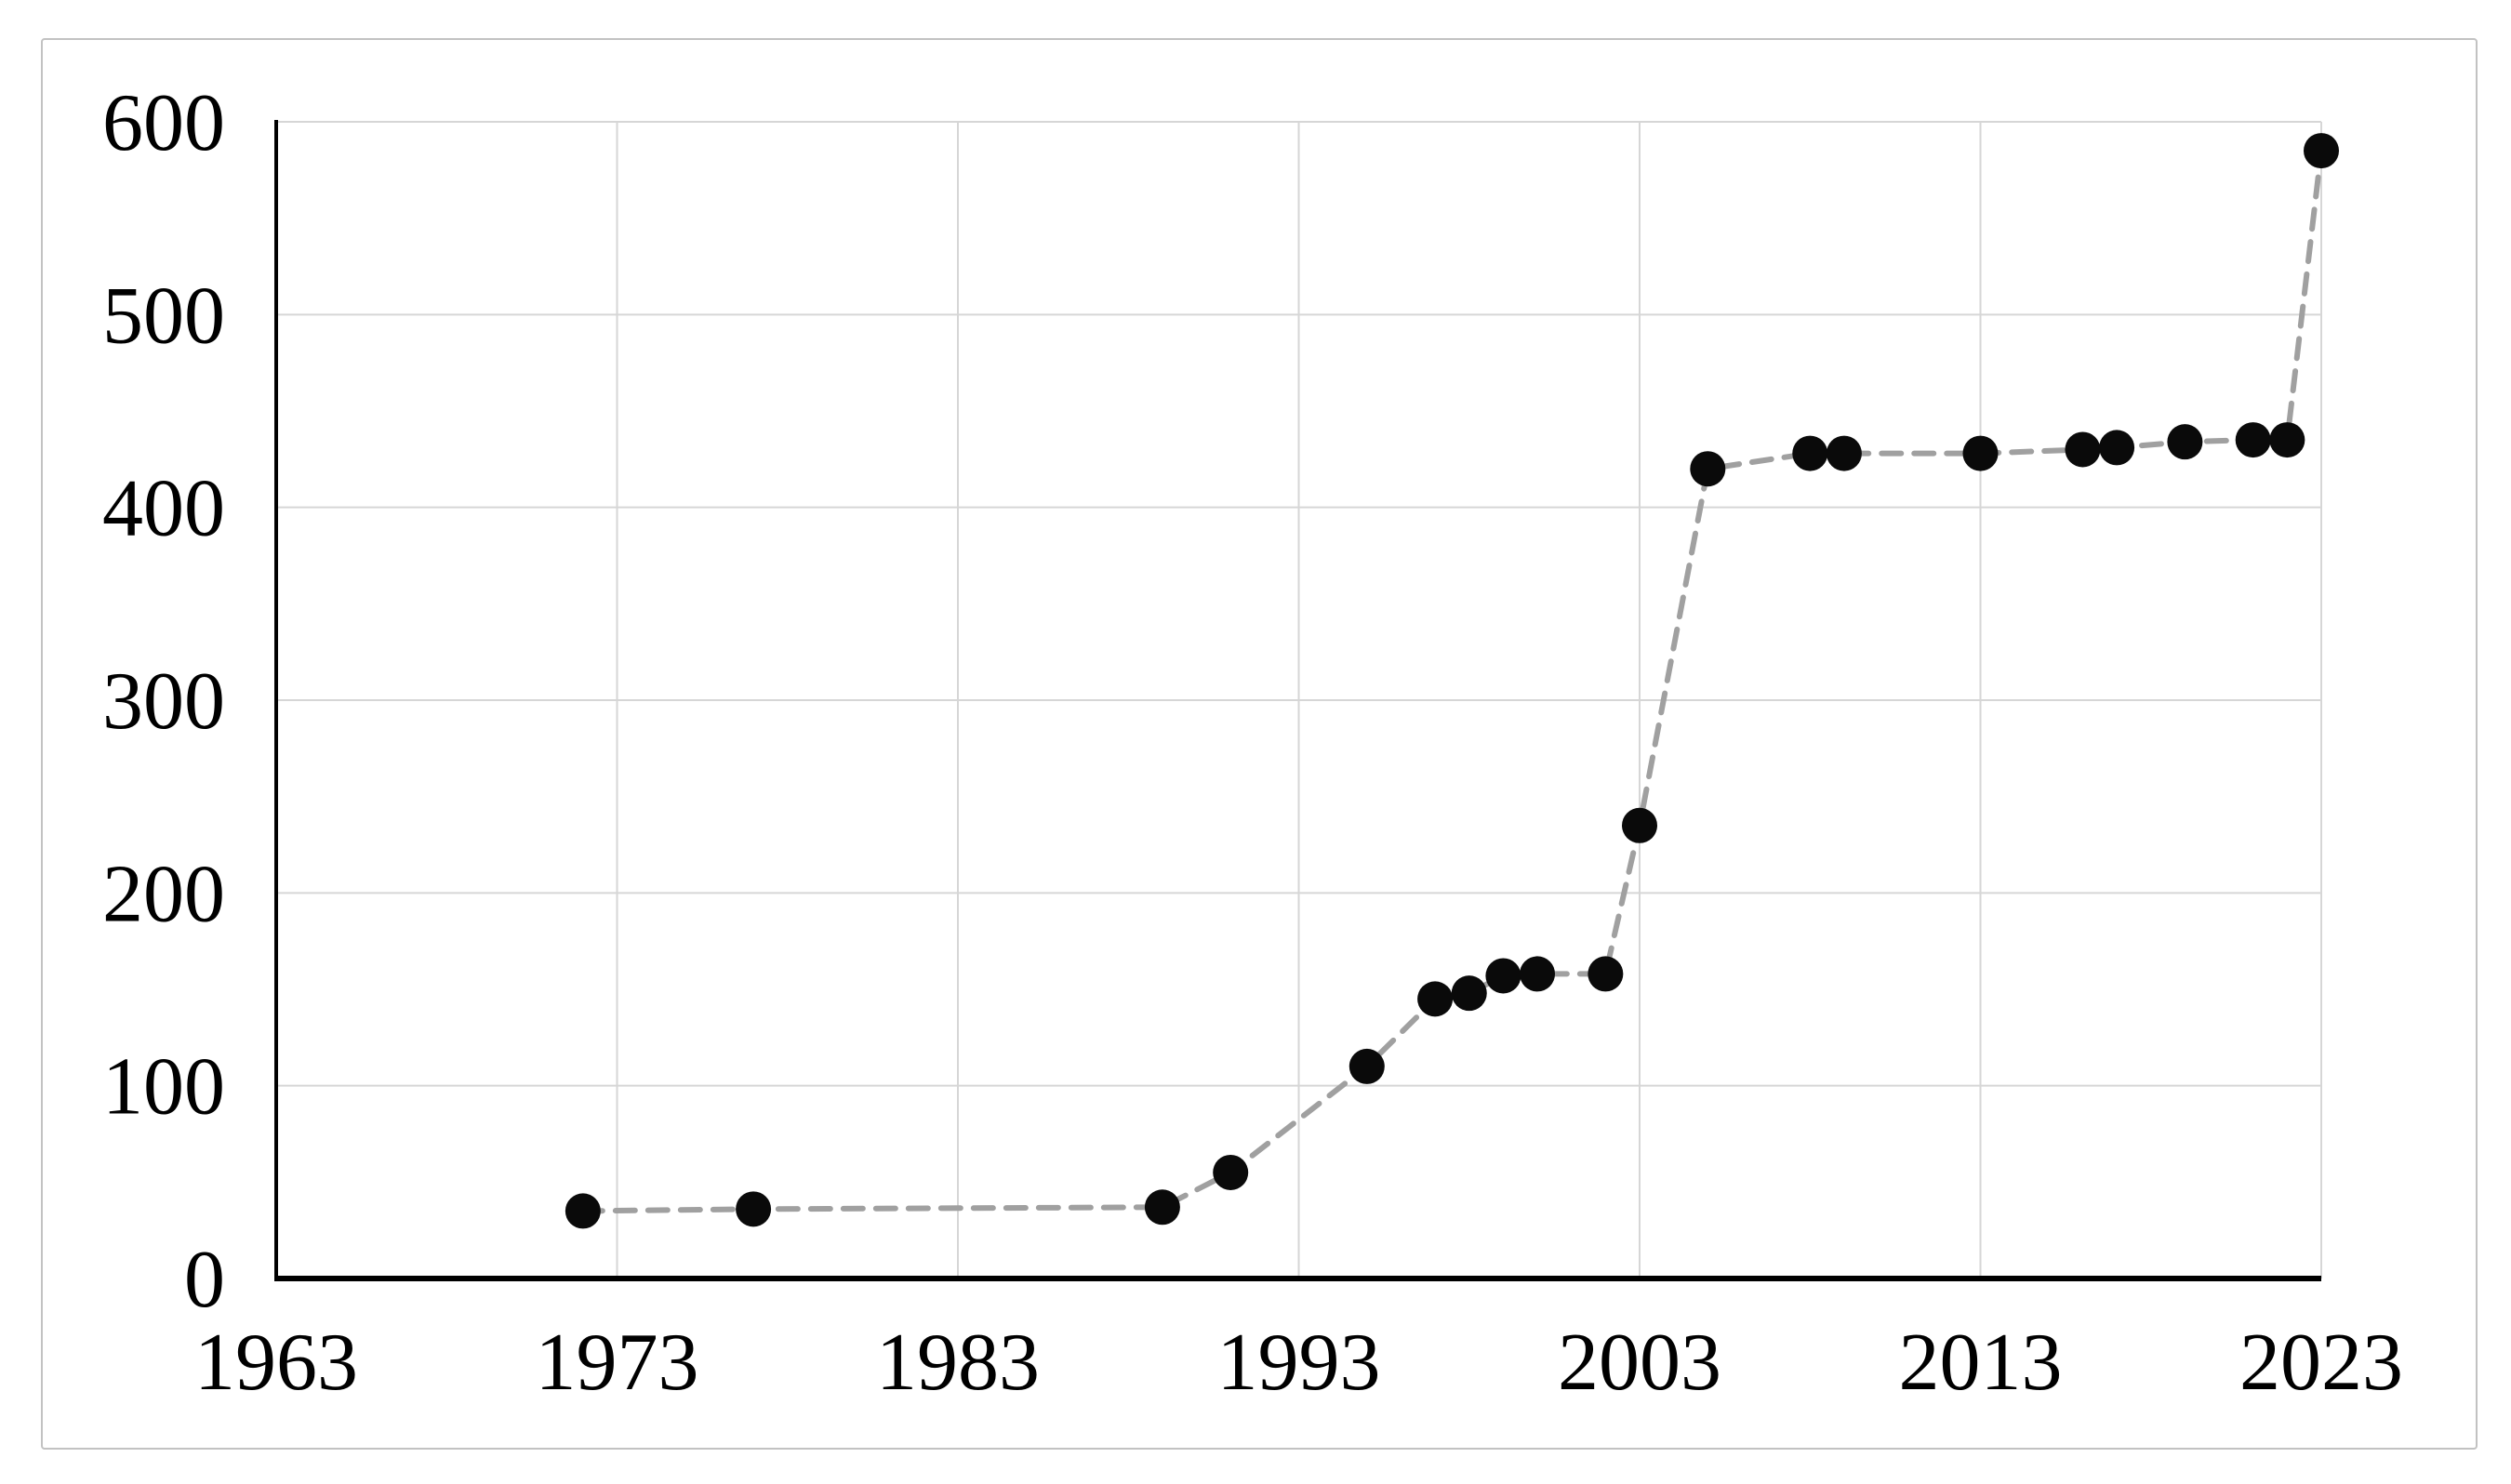  What do you see at coordinates (1639, 1363) in the screenshot?
I see `x-tick-label: 2003` at bounding box center [1639, 1363].